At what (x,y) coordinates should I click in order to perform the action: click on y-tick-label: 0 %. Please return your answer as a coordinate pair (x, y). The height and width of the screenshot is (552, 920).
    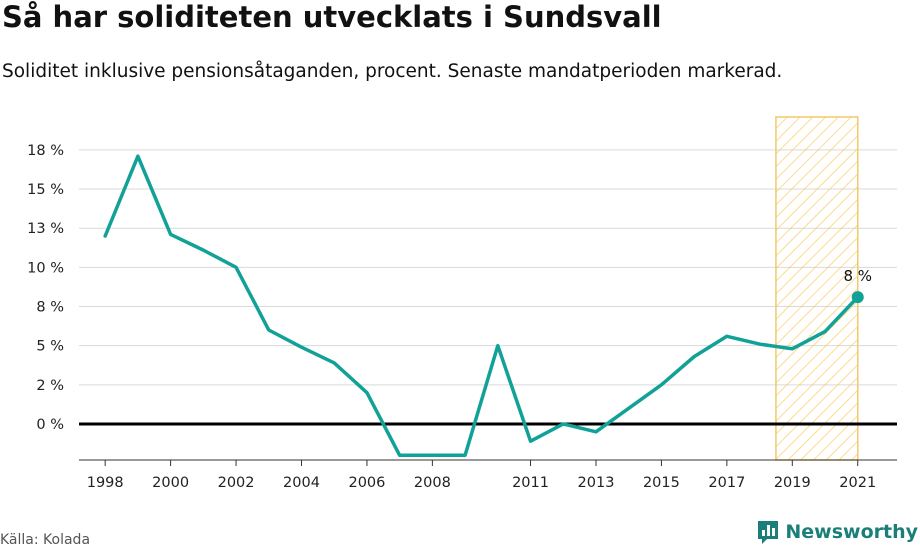
    Looking at the image, I should click on (50, 425).